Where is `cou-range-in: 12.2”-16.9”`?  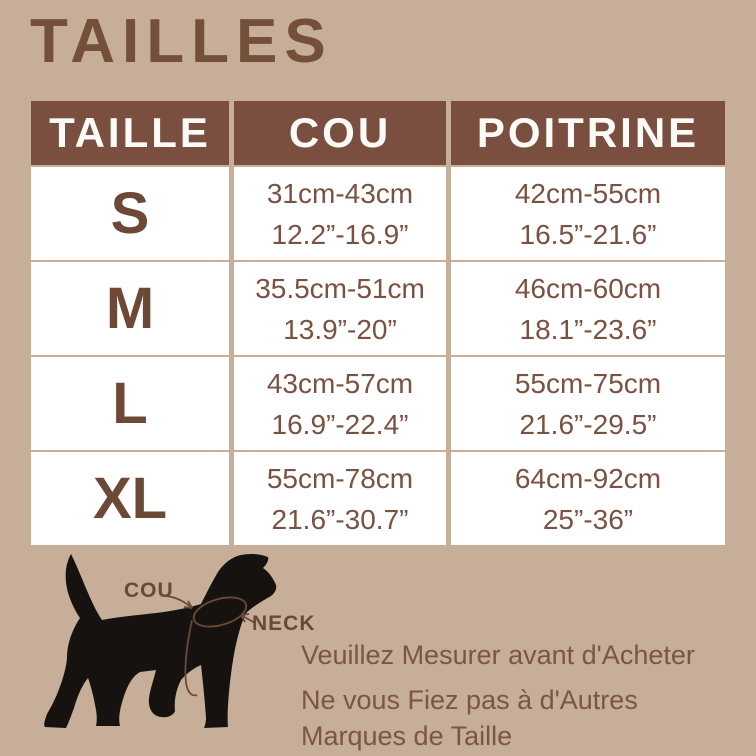
cou-range-in: 12.2”-16.9” is located at coordinates (340, 234).